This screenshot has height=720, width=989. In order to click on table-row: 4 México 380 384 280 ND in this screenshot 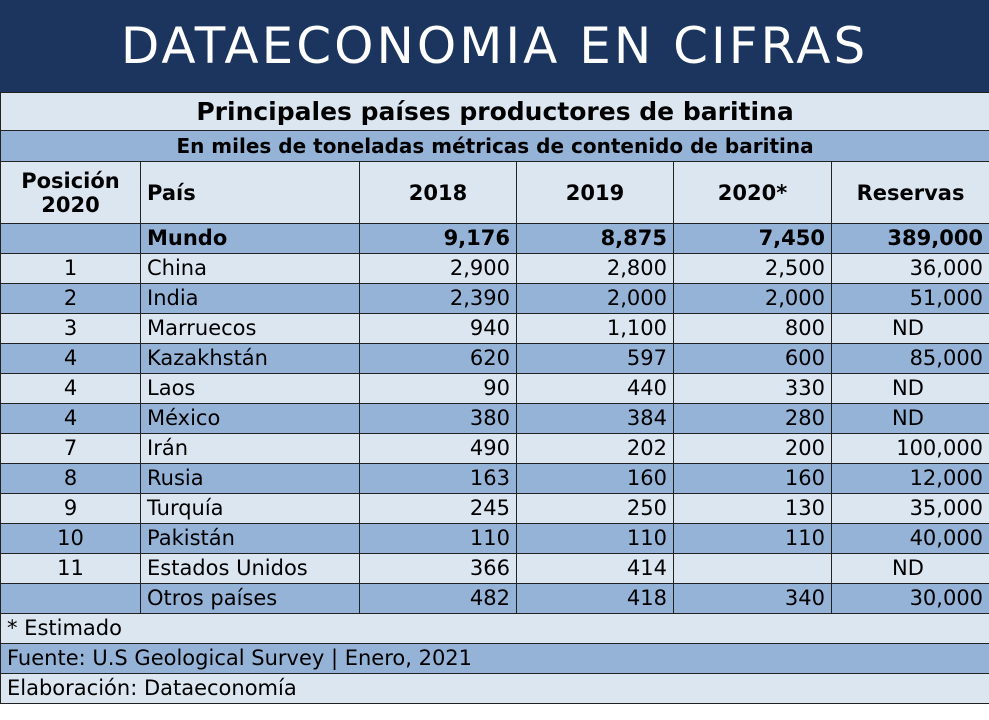, I will do `click(494, 418)`.